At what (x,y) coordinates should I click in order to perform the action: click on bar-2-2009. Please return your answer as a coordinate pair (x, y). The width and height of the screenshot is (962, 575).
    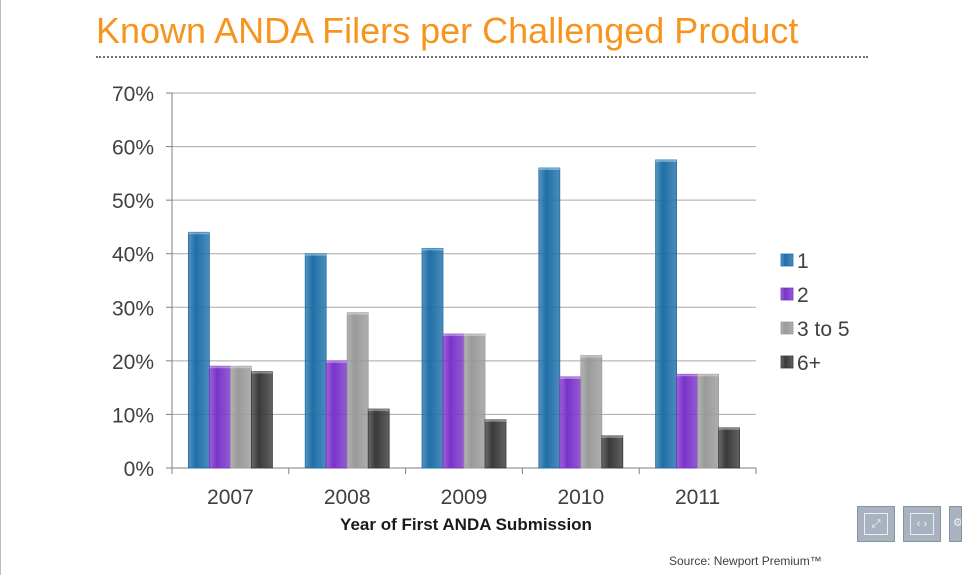
    Looking at the image, I should click on (453, 401).